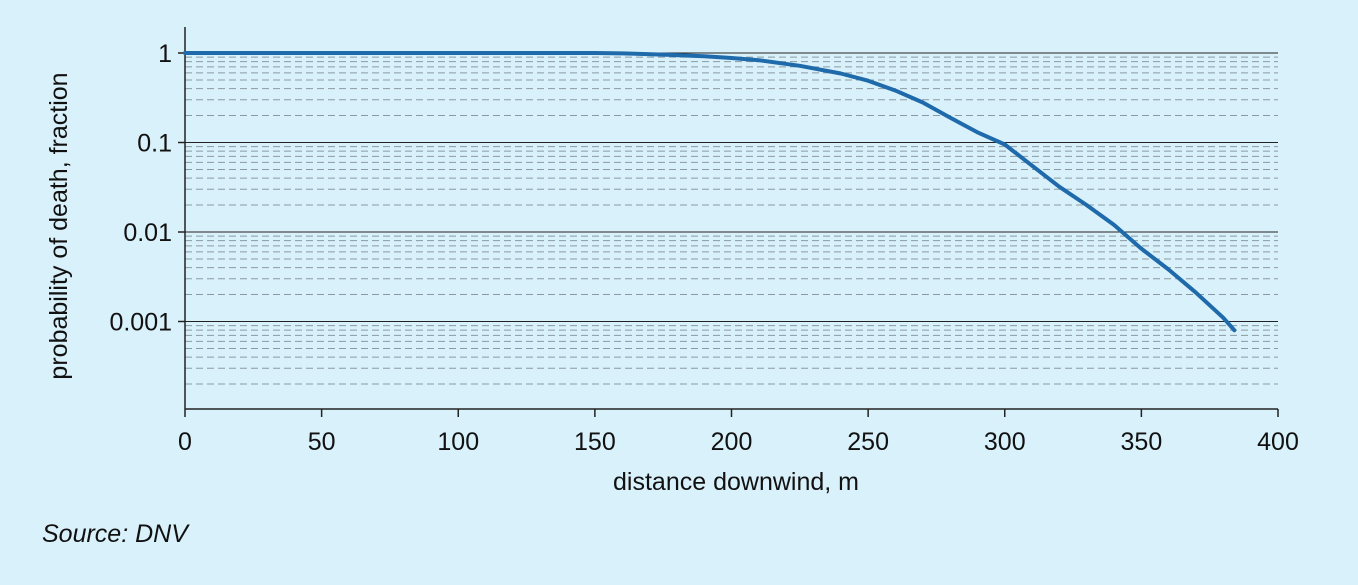  Describe the element at coordinates (458, 442) in the screenshot. I see `x-tick-label: 100` at that location.